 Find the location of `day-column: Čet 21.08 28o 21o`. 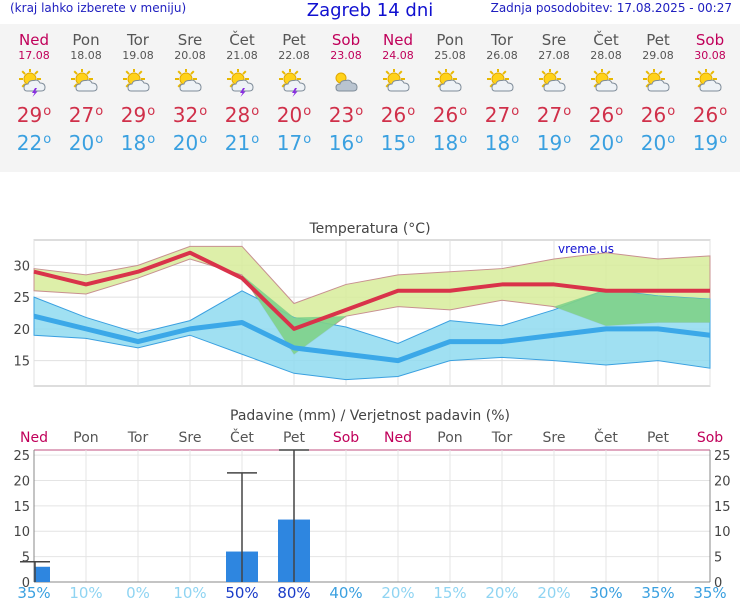

day-column: Čet 21.08 28o 21o is located at coordinates (242, 90).